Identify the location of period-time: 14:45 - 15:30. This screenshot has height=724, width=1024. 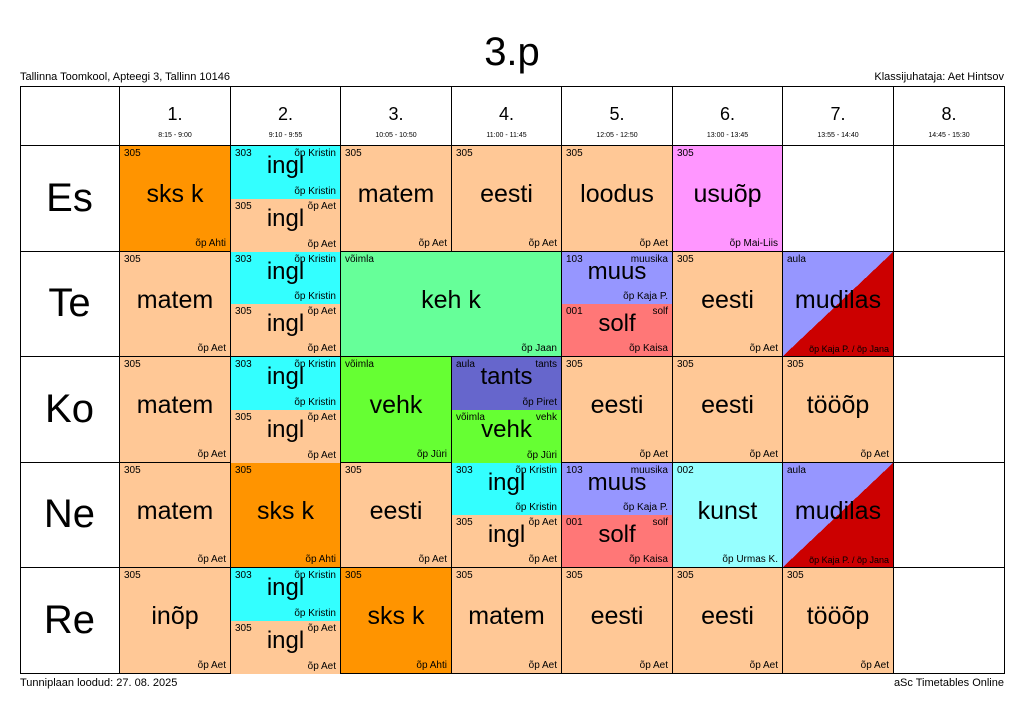
(949, 135).